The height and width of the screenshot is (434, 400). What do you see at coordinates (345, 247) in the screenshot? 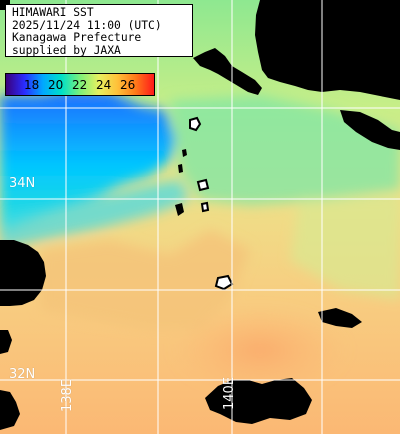
I see `mild-east-lower` at bounding box center [345, 247].